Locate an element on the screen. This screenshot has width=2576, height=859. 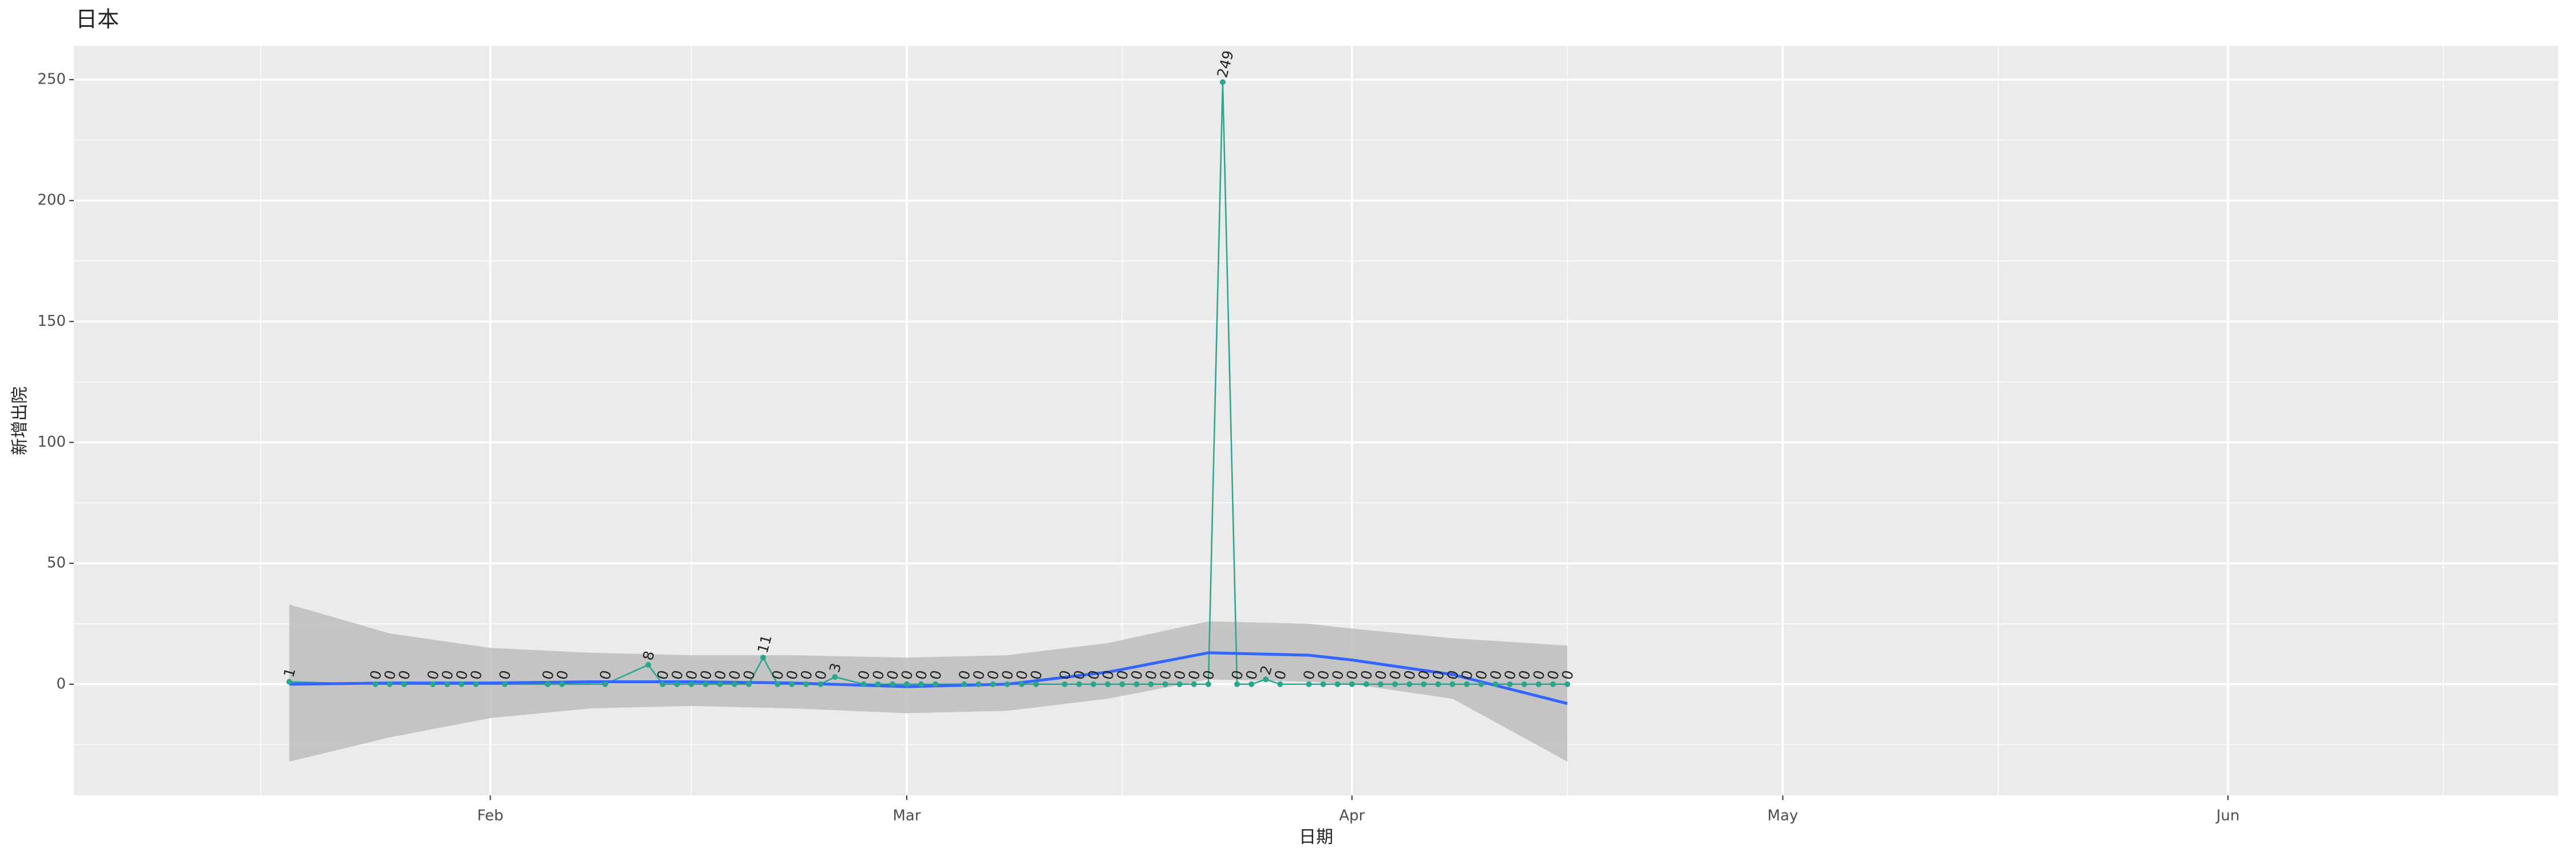
y-tick-label: 200 is located at coordinates (51, 200).